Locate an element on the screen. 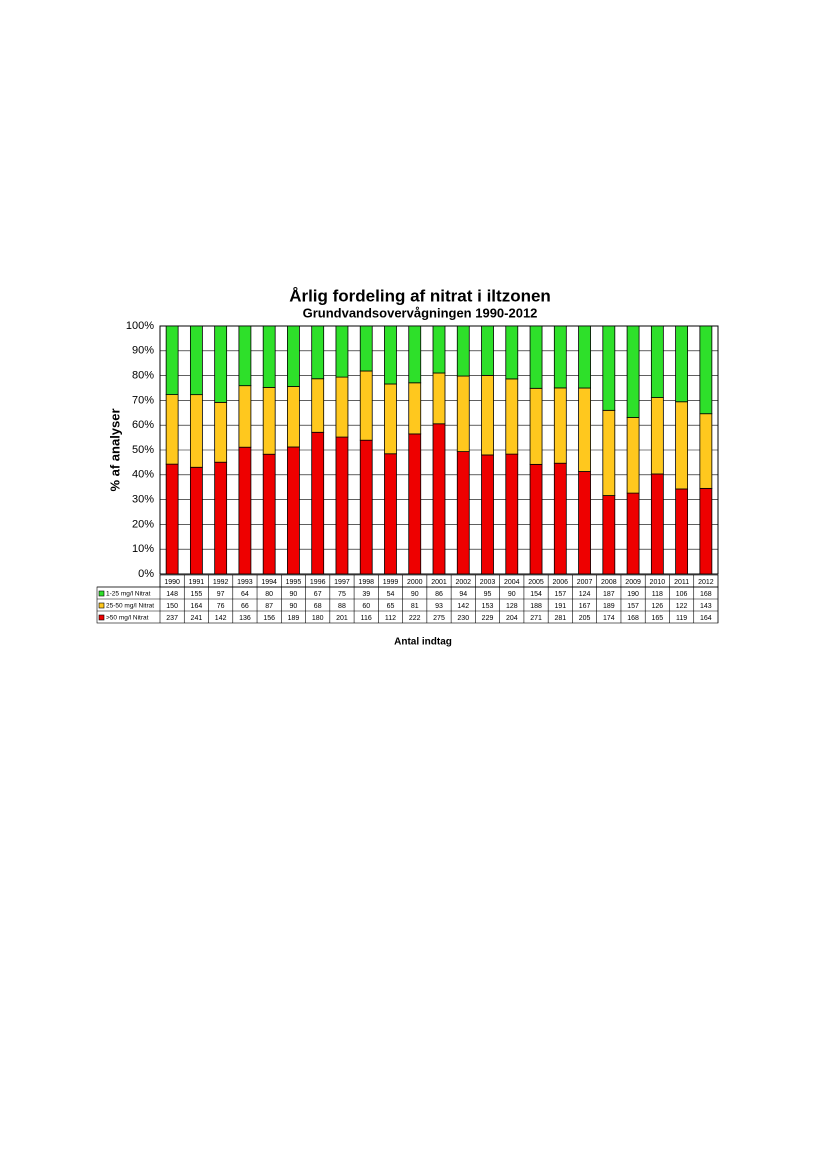  x-tick-label: 1995 is located at coordinates (294, 582).